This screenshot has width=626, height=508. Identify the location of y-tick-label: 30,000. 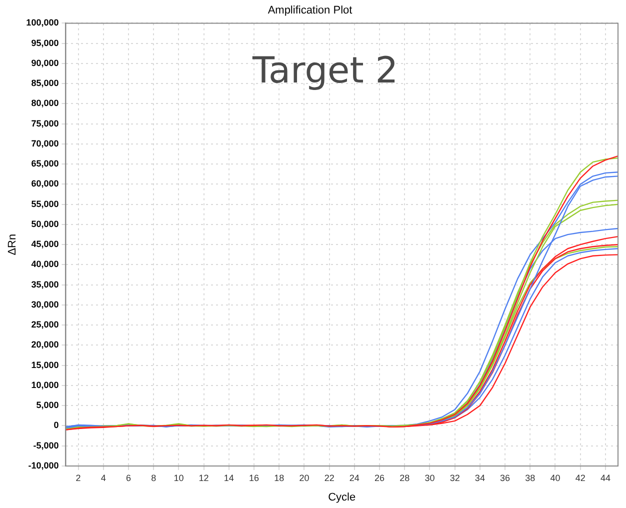
(45, 304).